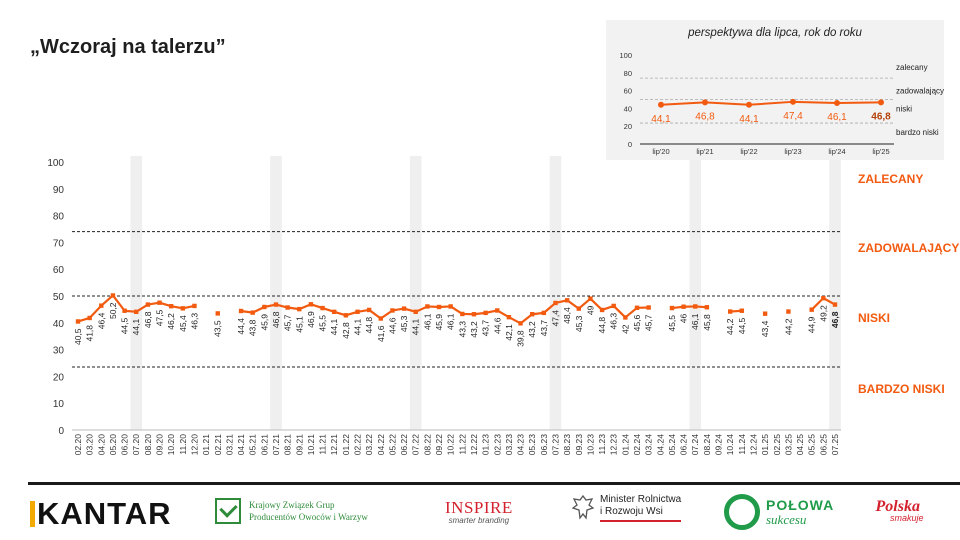  Describe the element at coordinates (218, 328) in the screenshot. I see `data-label: 43,5` at that location.